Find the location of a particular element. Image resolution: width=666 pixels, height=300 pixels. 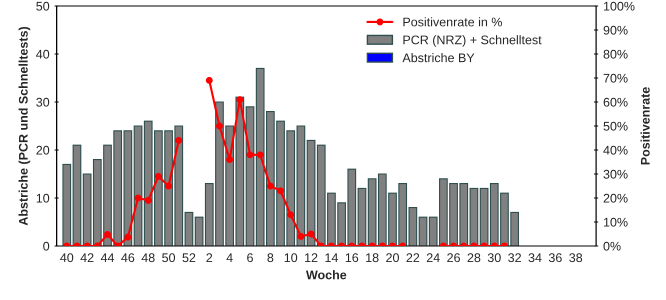

x-tick-label: 46 is located at coordinates (127, 257).